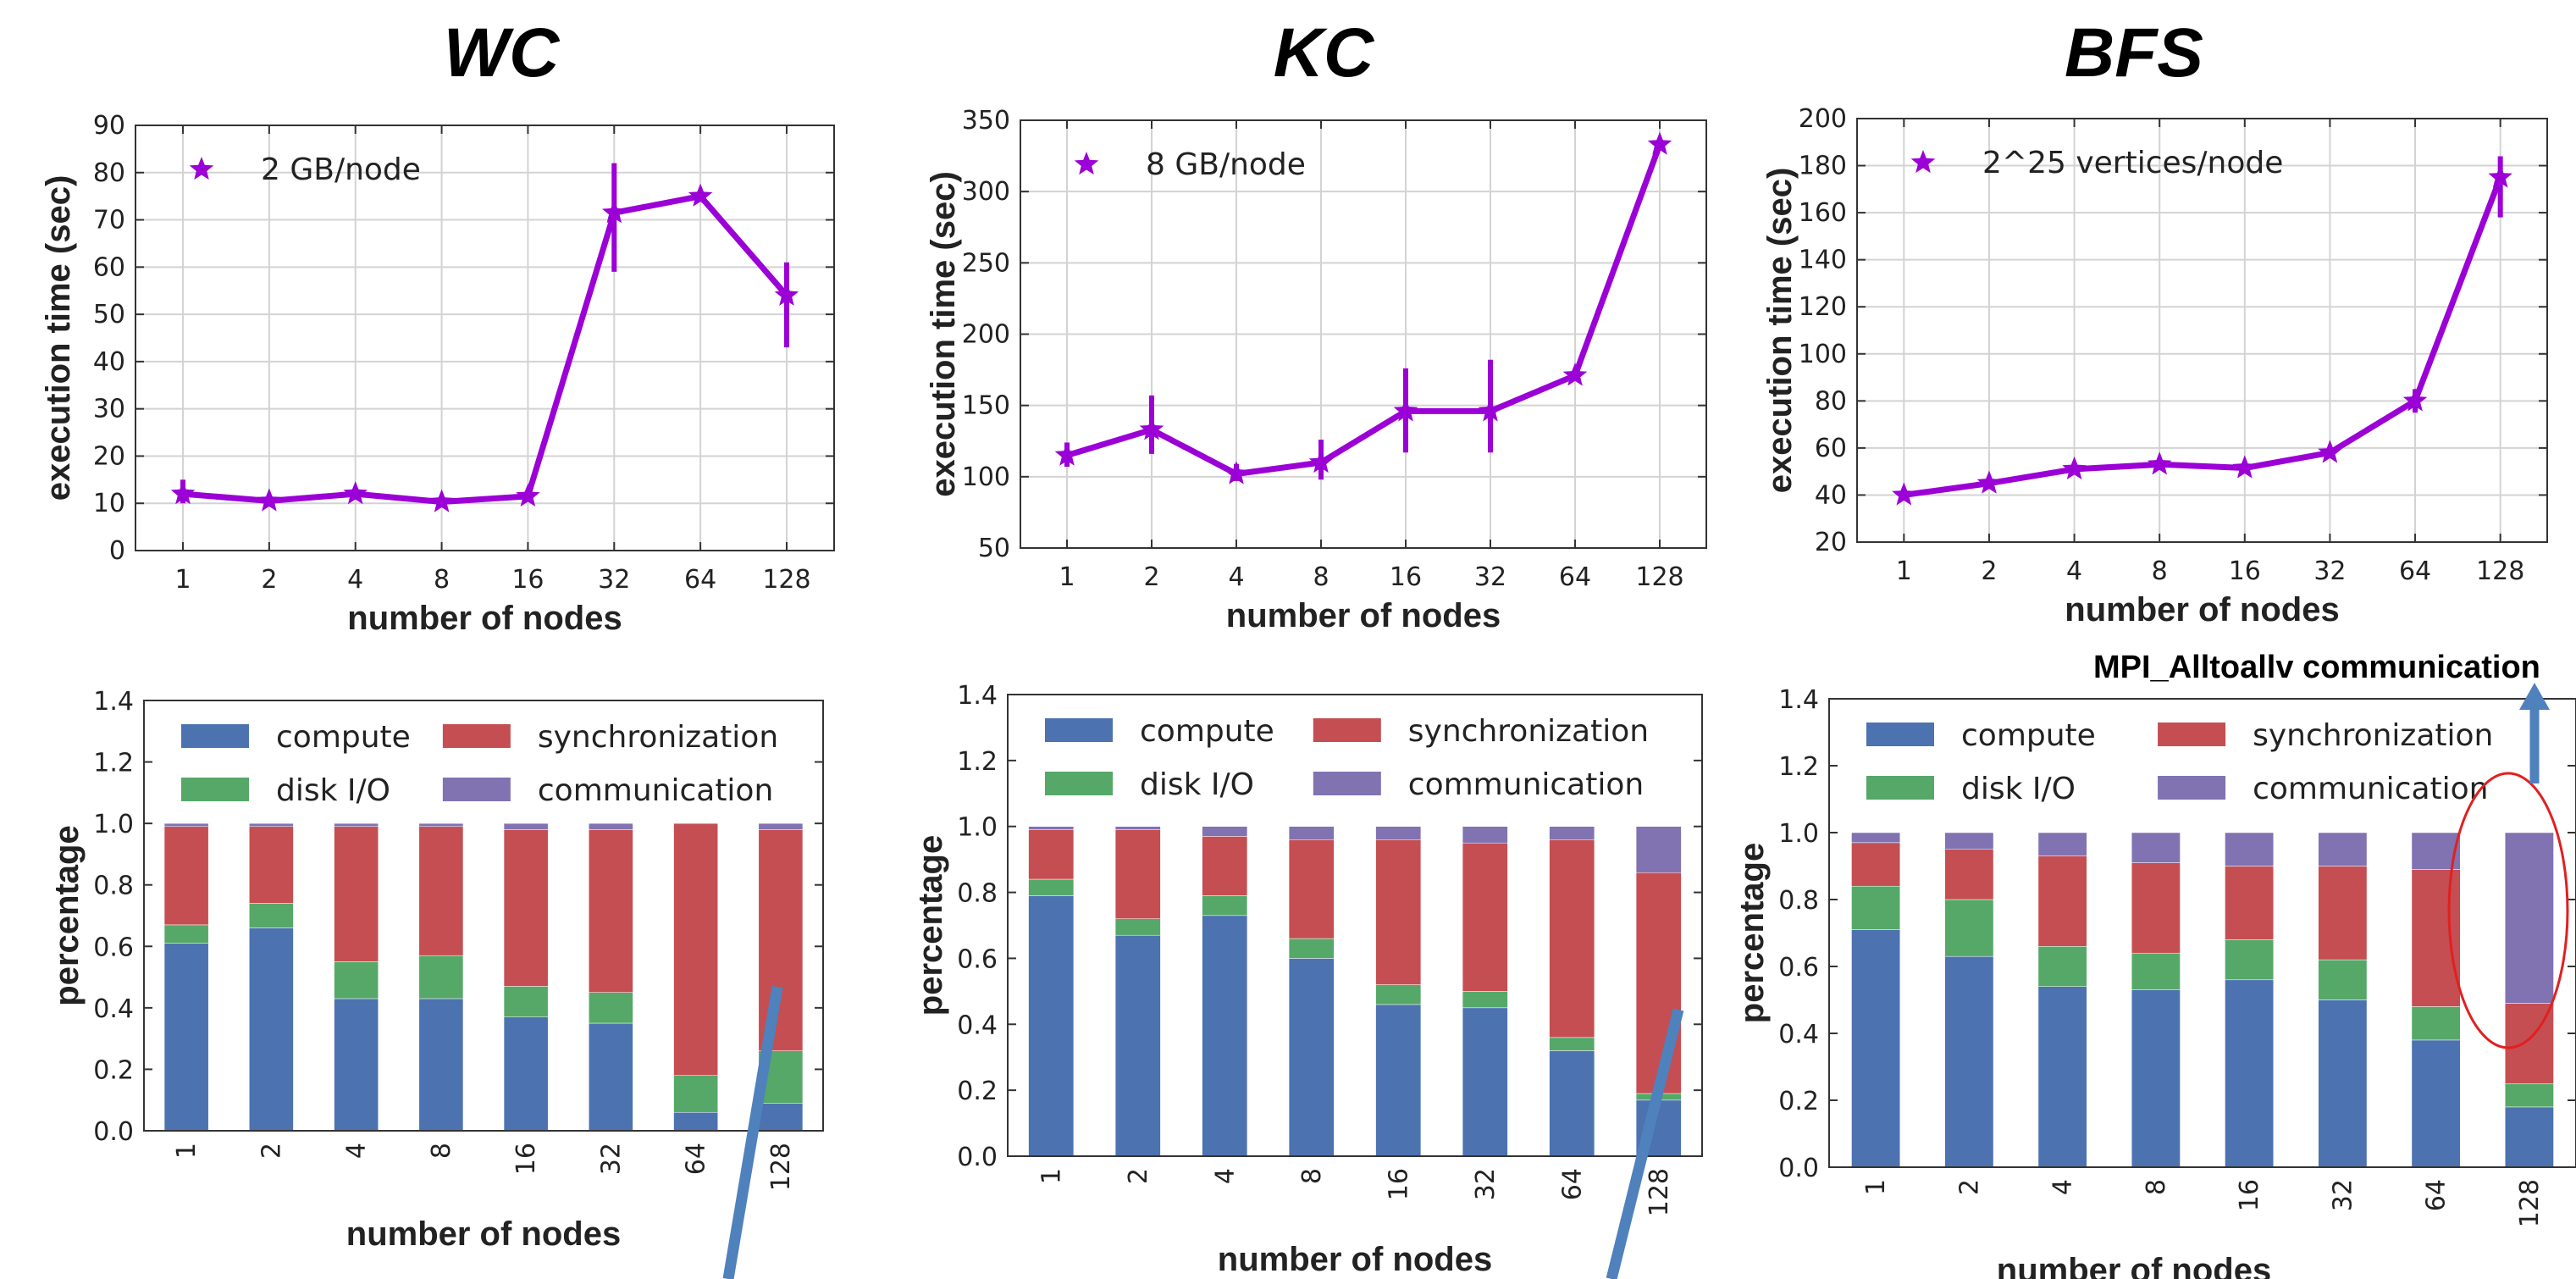 Image resolution: width=2576 pixels, height=1279 pixels. Describe the element at coordinates (109, 314) in the screenshot. I see `y-tick-label: 50` at that location.